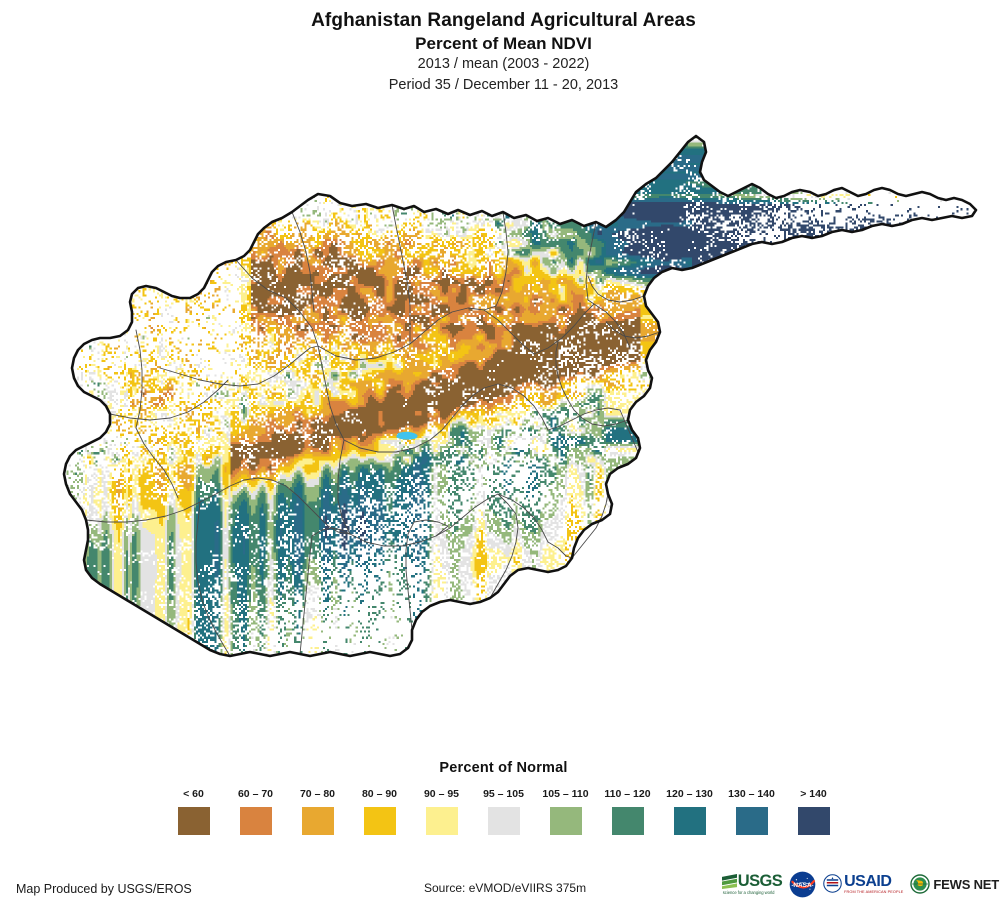  I want to click on usgs-logo-tagline: science for a changing world, so click(748, 892).